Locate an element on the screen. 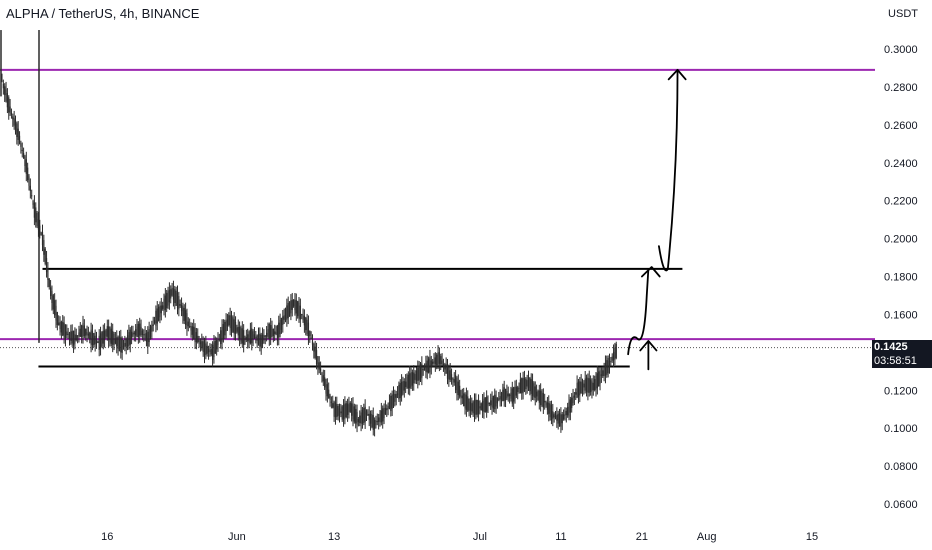 The image size is (932, 550). symbol-title: ALPHA / TetherUS, 4h, BINANCE is located at coordinates (103, 13).